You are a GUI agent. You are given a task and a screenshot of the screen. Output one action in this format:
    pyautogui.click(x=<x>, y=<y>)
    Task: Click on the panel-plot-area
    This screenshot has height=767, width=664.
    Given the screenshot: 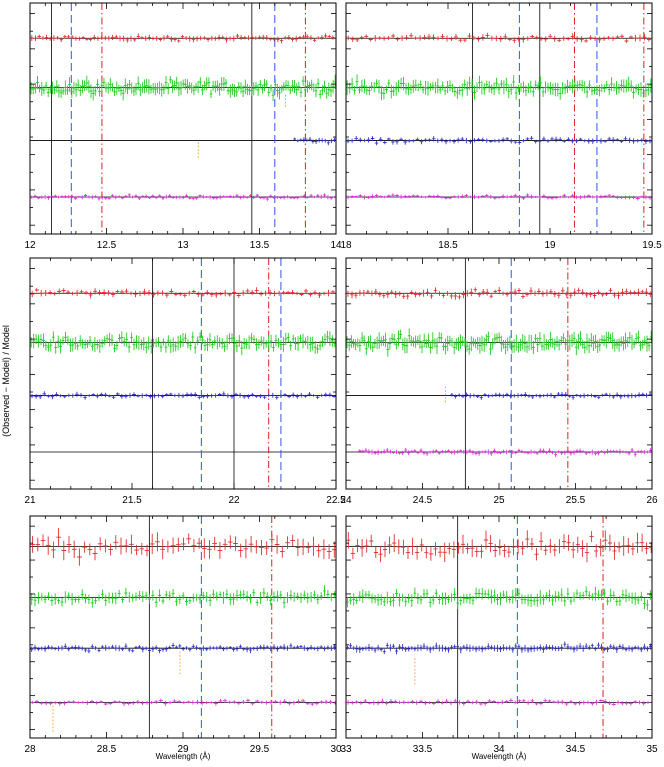 What is the action you would take?
    pyautogui.click(x=183, y=373)
    